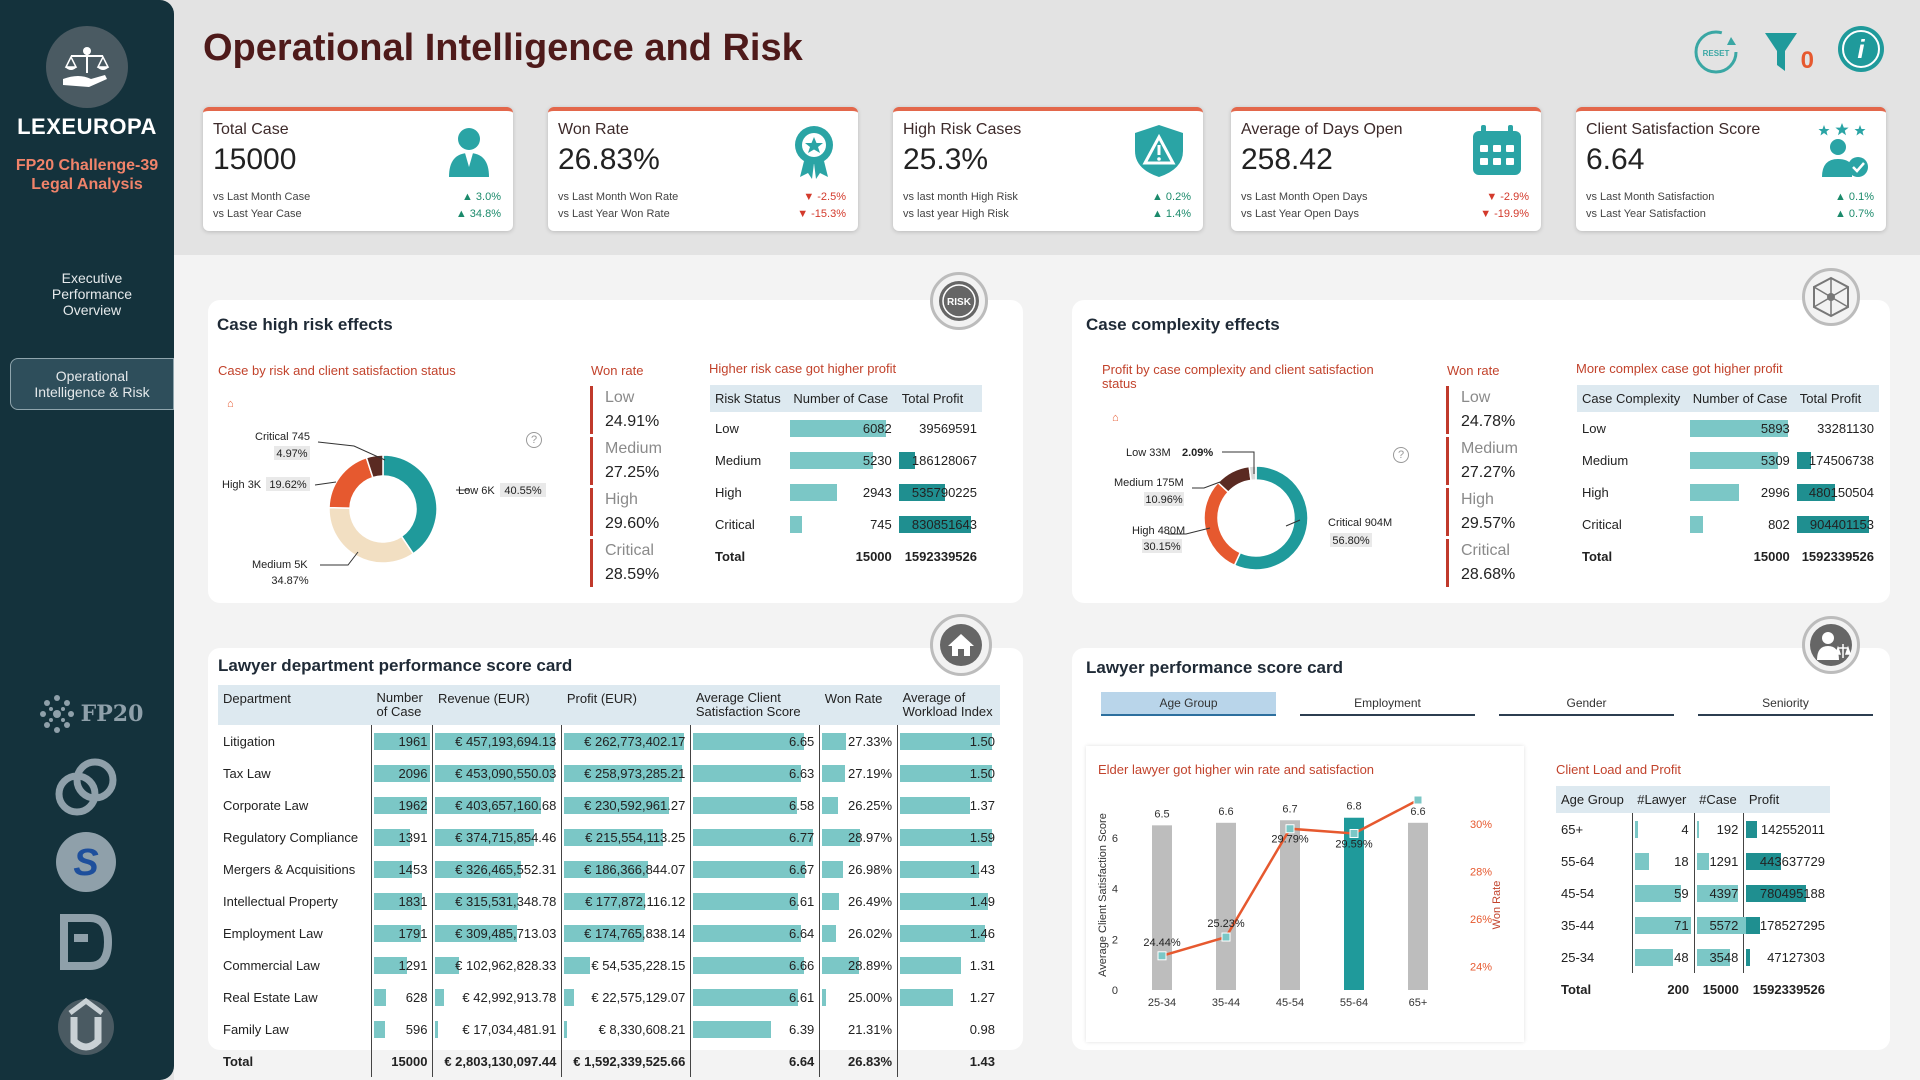 The image size is (1920, 1080). I want to click on kpi-value: 6.64, so click(1615, 159).